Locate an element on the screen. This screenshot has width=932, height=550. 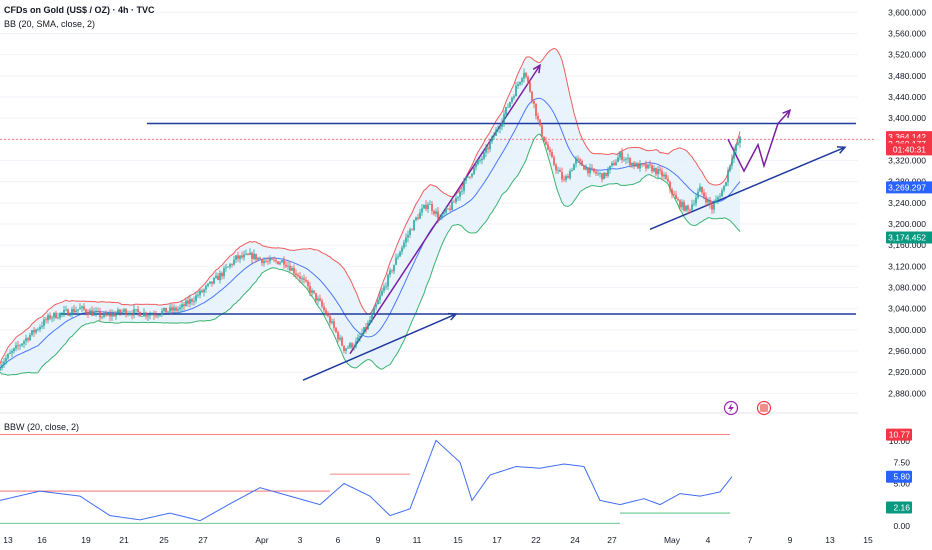
time-axis: 13 16 19 21 25 27 Apr 3 6 9 11 15 17 22 24 27 May 4 7 9 13 15 is located at coordinates (438, 540).